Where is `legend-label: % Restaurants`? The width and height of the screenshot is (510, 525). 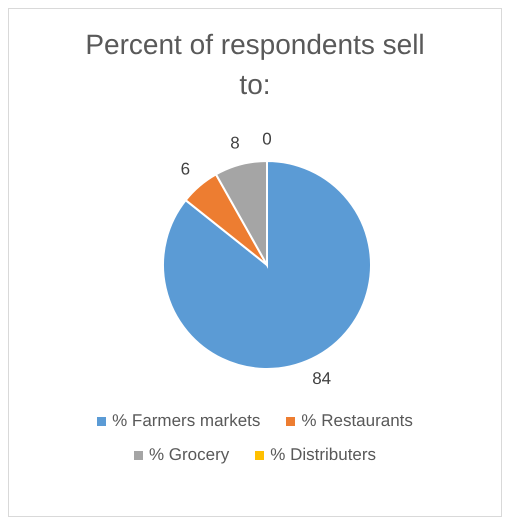
legend-label: % Restaurants is located at coordinates (357, 421).